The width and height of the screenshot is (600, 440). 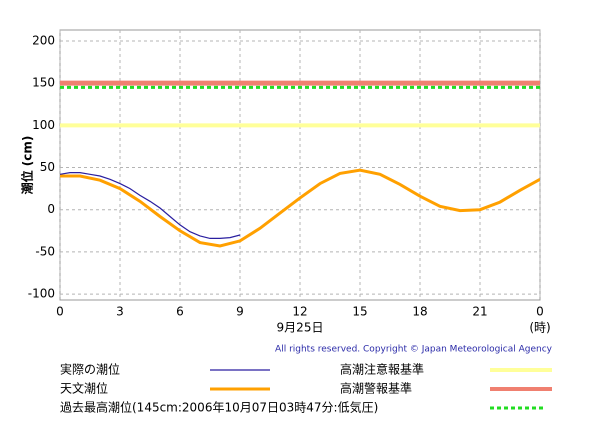 What do you see at coordinates (180, 312) in the screenshot?
I see `x-tick-label: 6` at bounding box center [180, 312].